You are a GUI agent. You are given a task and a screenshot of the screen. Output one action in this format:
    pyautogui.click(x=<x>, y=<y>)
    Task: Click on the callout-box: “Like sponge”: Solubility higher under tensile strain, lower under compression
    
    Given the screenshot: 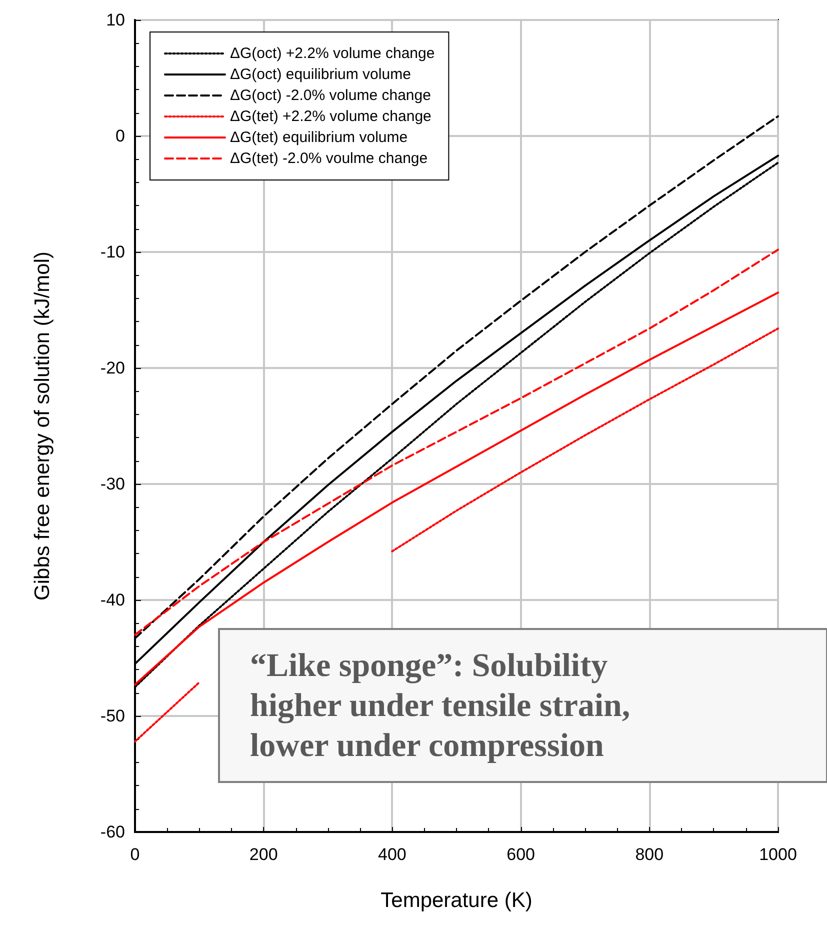 What is the action you would take?
    pyautogui.click(x=522, y=705)
    